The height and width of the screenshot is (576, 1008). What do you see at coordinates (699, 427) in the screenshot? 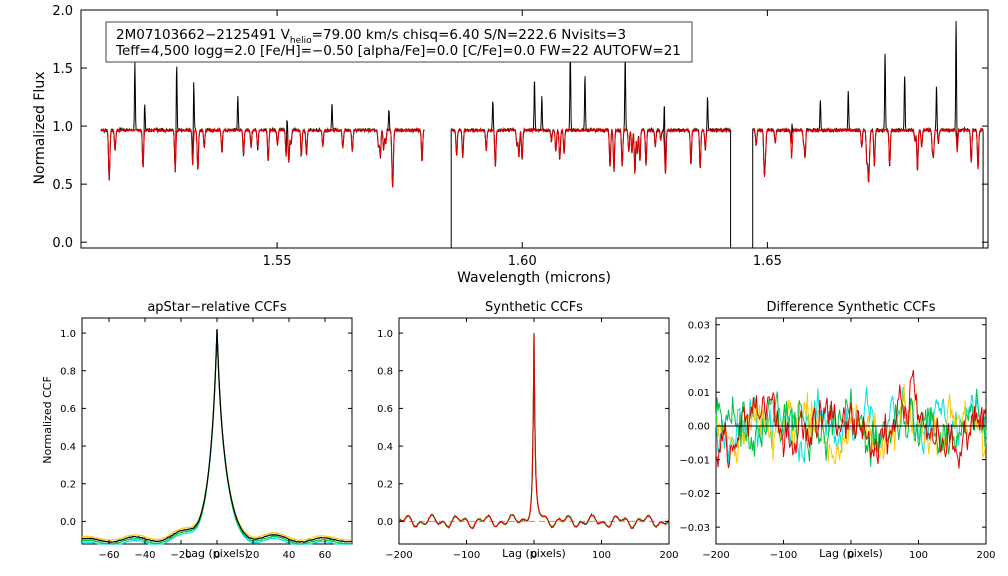
I see `difference-ccf-y-tick-label: 0.00` at bounding box center [699, 427].